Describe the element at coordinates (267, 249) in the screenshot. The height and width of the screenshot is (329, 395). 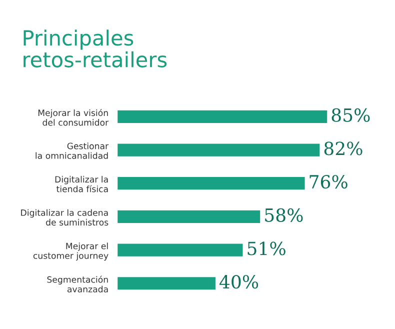
I see `data-label: 51%` at that location.